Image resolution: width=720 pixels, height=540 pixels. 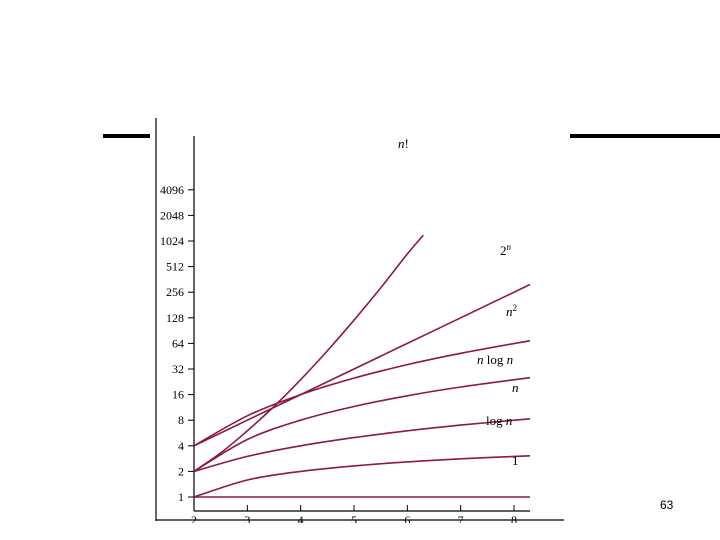 I want to click on curve-label: n log n, so click(x=495, y=359).